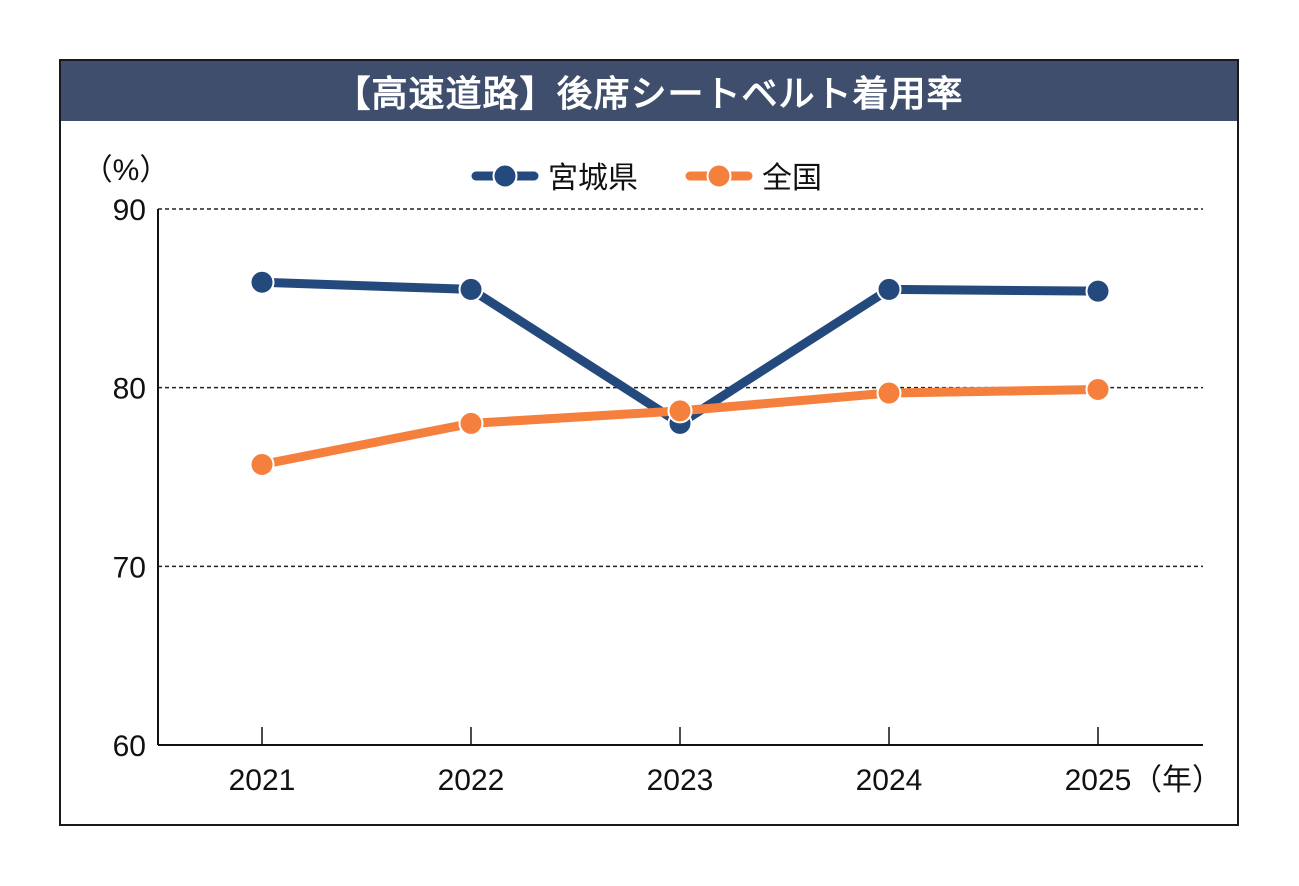  Describe the element at coordinates (129, 210) in the screenshot. I see `y-tick-label: 90` at that location.